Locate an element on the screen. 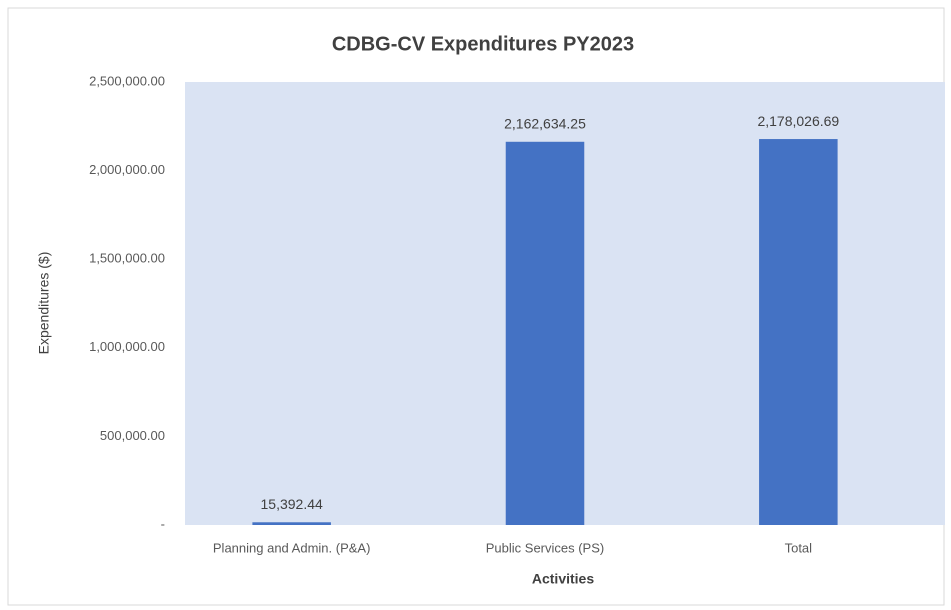 Image resolution: width=951 pixels, height=610 pixels. data-label: 2,178,026.69 is located at coordinates (798, 121).